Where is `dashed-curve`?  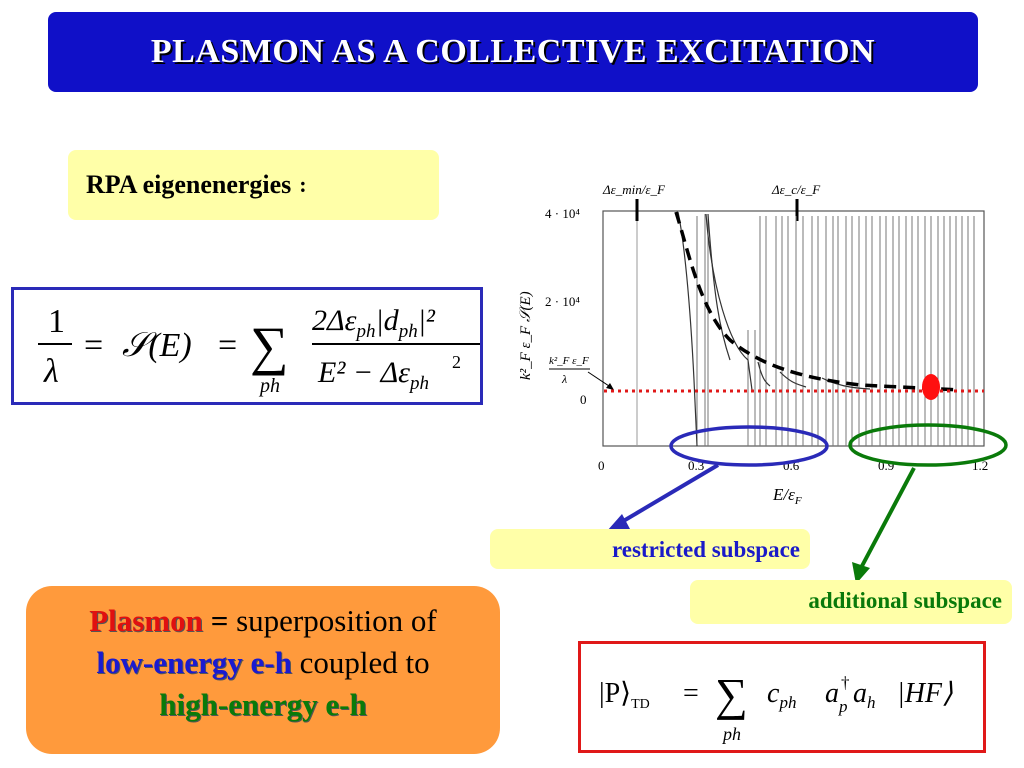
dashed-curve is located at coordinates (817, 301).